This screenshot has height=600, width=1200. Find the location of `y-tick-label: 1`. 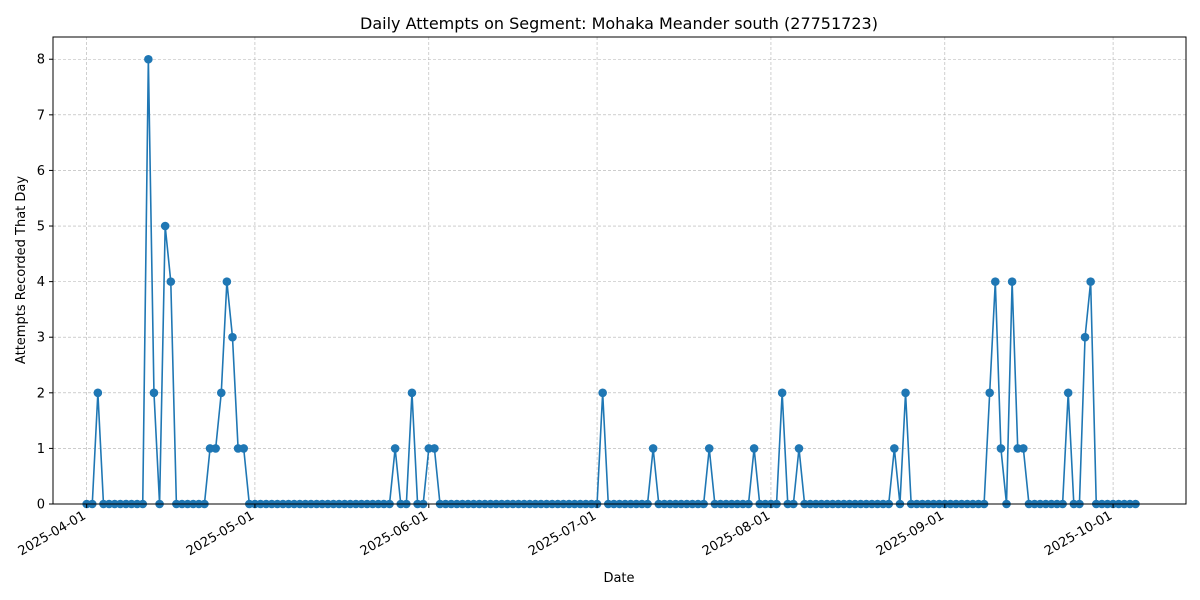

y-tick-label: 1 is located at coordinates (41, 449).